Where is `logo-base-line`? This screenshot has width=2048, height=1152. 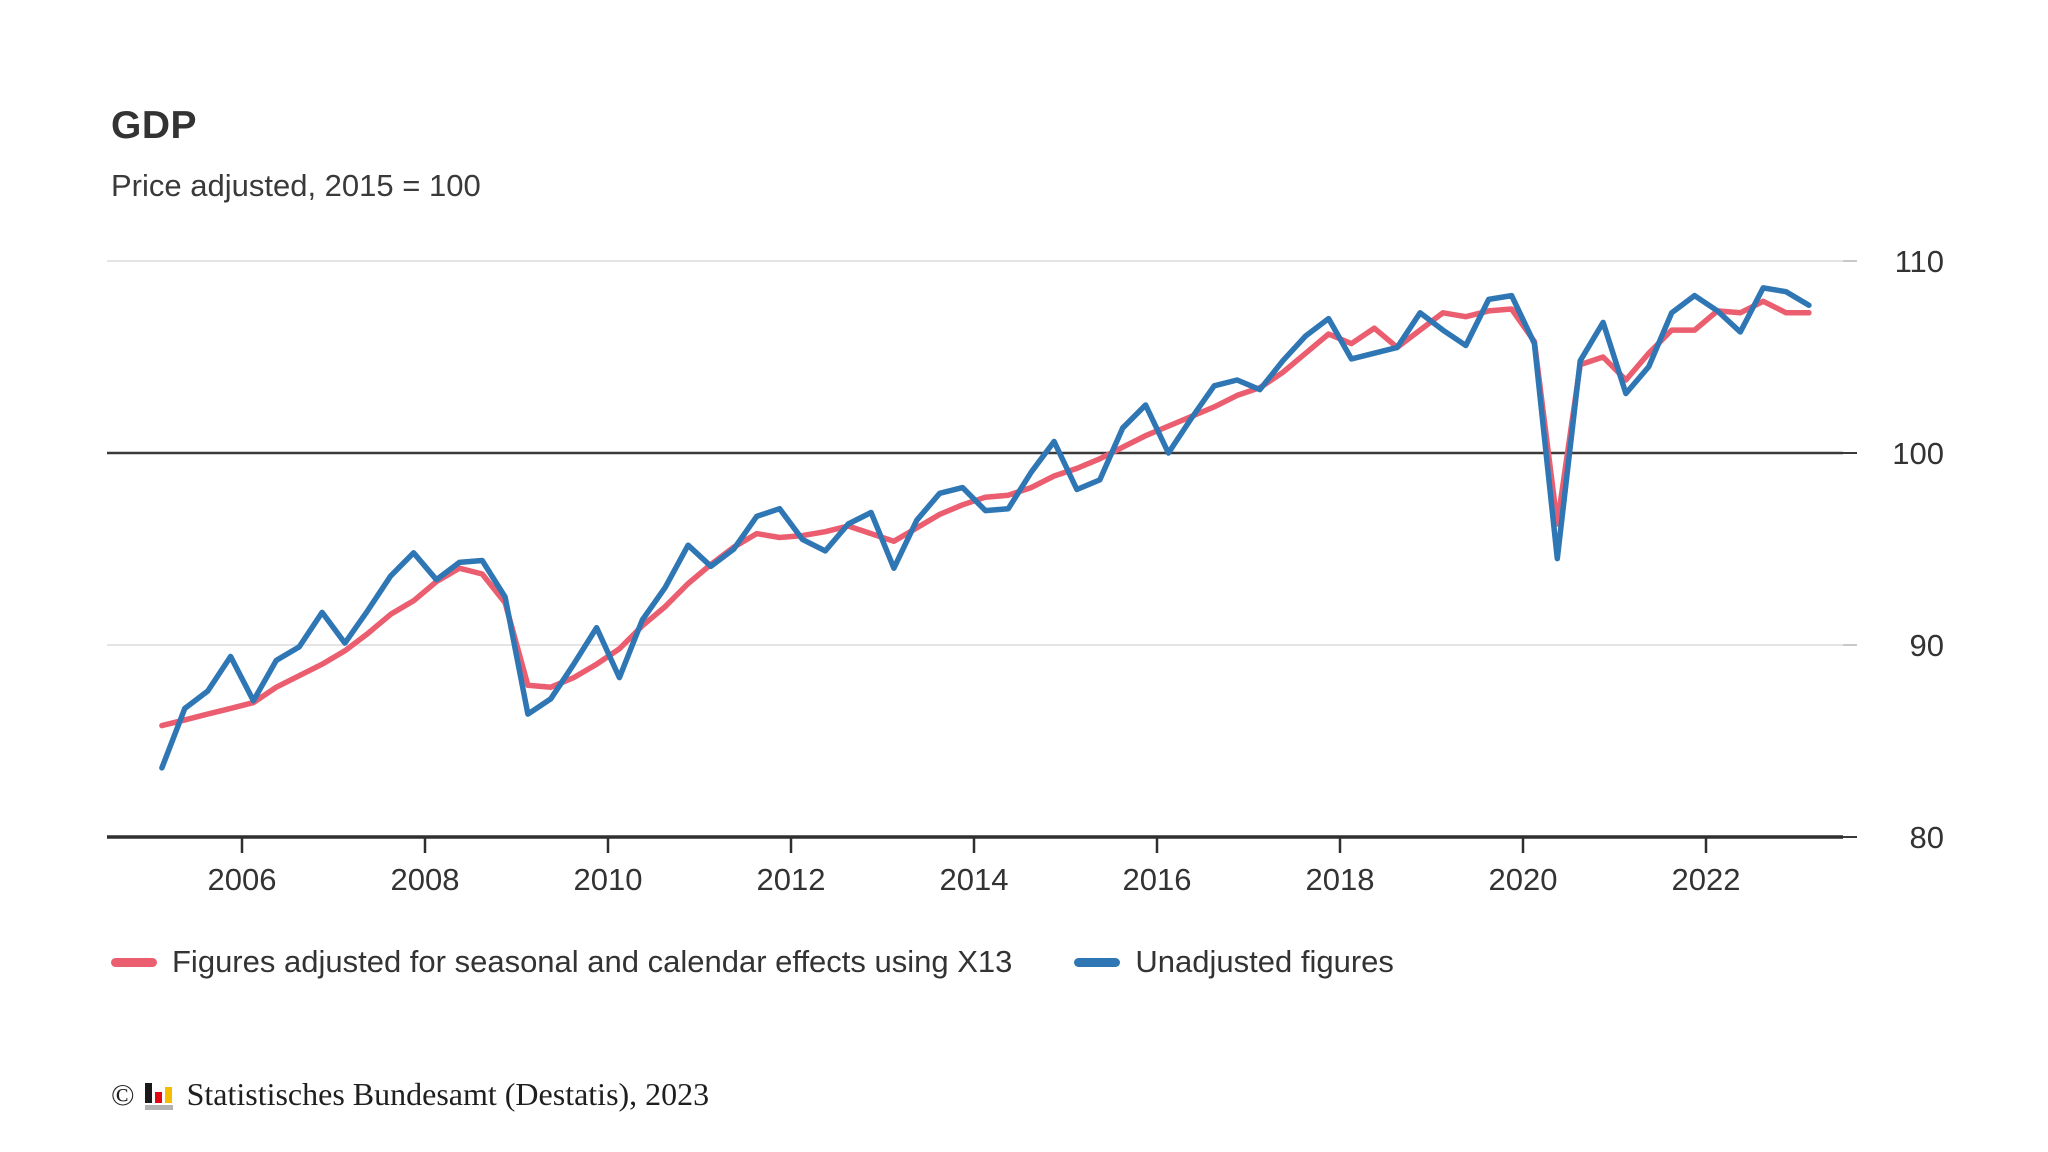 logo-base-line is located at coordinates (158, 1107).